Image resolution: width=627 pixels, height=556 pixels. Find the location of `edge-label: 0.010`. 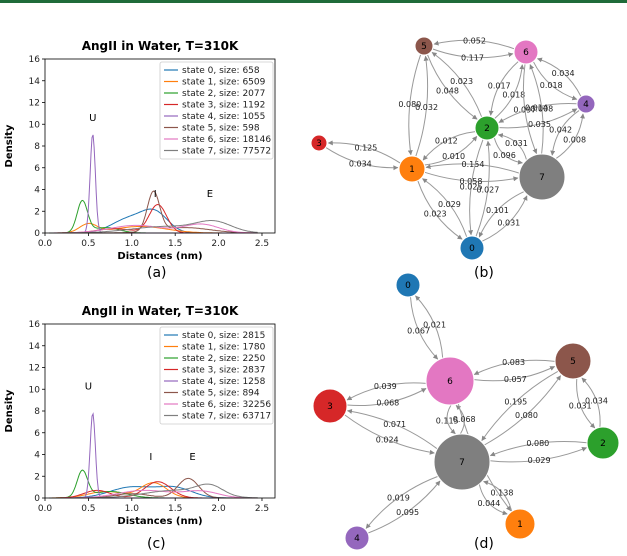

edge-label: 0.010 is located at coordinates (453, 156).